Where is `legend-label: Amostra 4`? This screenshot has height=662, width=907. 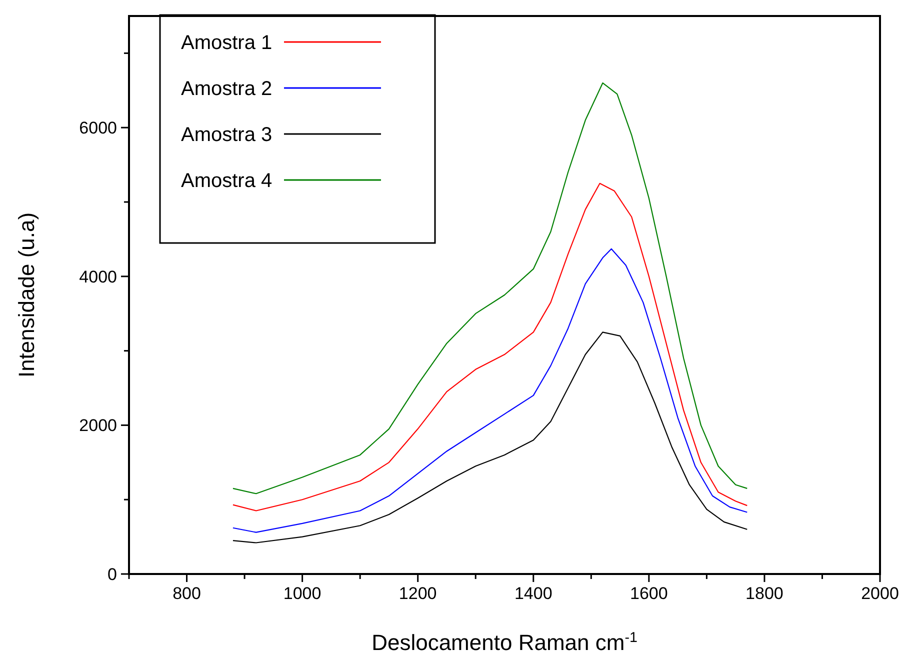 legend-label: Amostra 4 is located at coordinates (226, 181).